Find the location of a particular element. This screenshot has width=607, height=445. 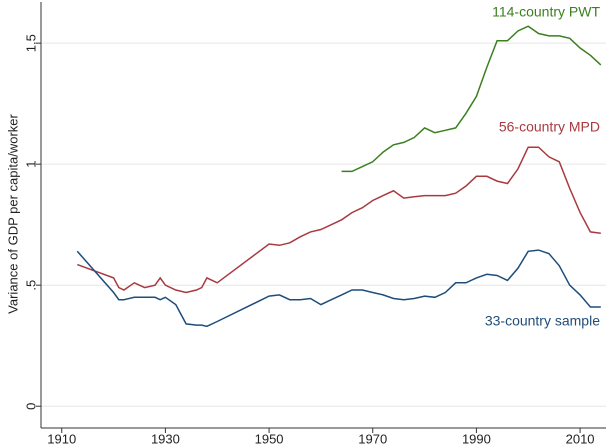

x-tick-label: 1990 is located at coordinates (476, 438).